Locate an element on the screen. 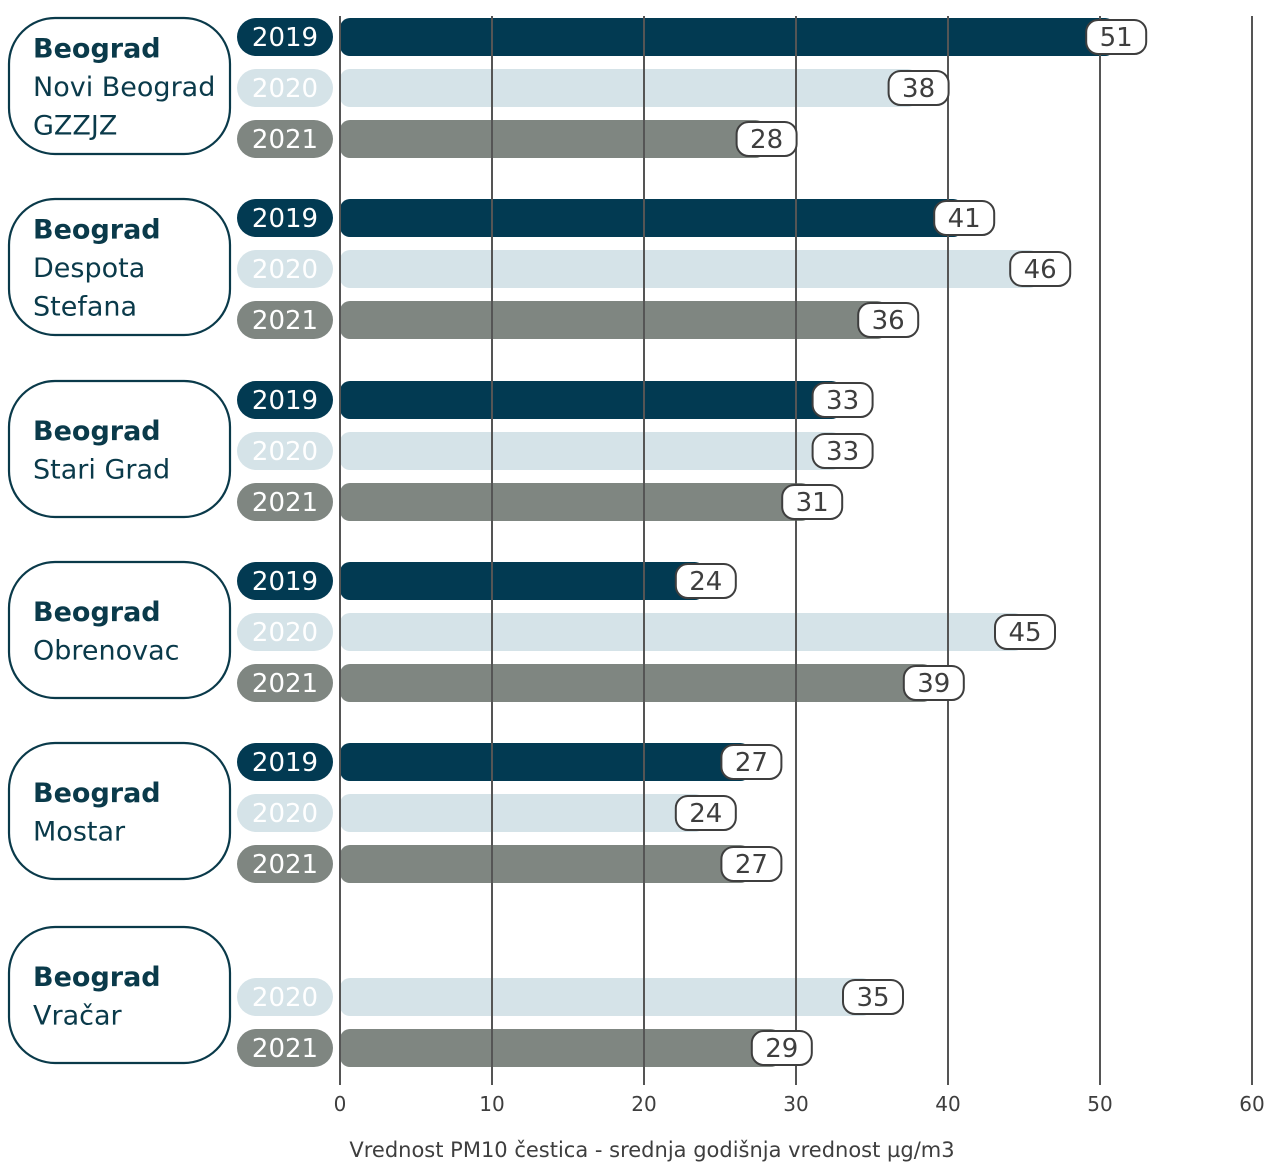 This screenshot has height=1162, width=1266. x-tick-label: 50 is located at coordinates (1099, 1104).